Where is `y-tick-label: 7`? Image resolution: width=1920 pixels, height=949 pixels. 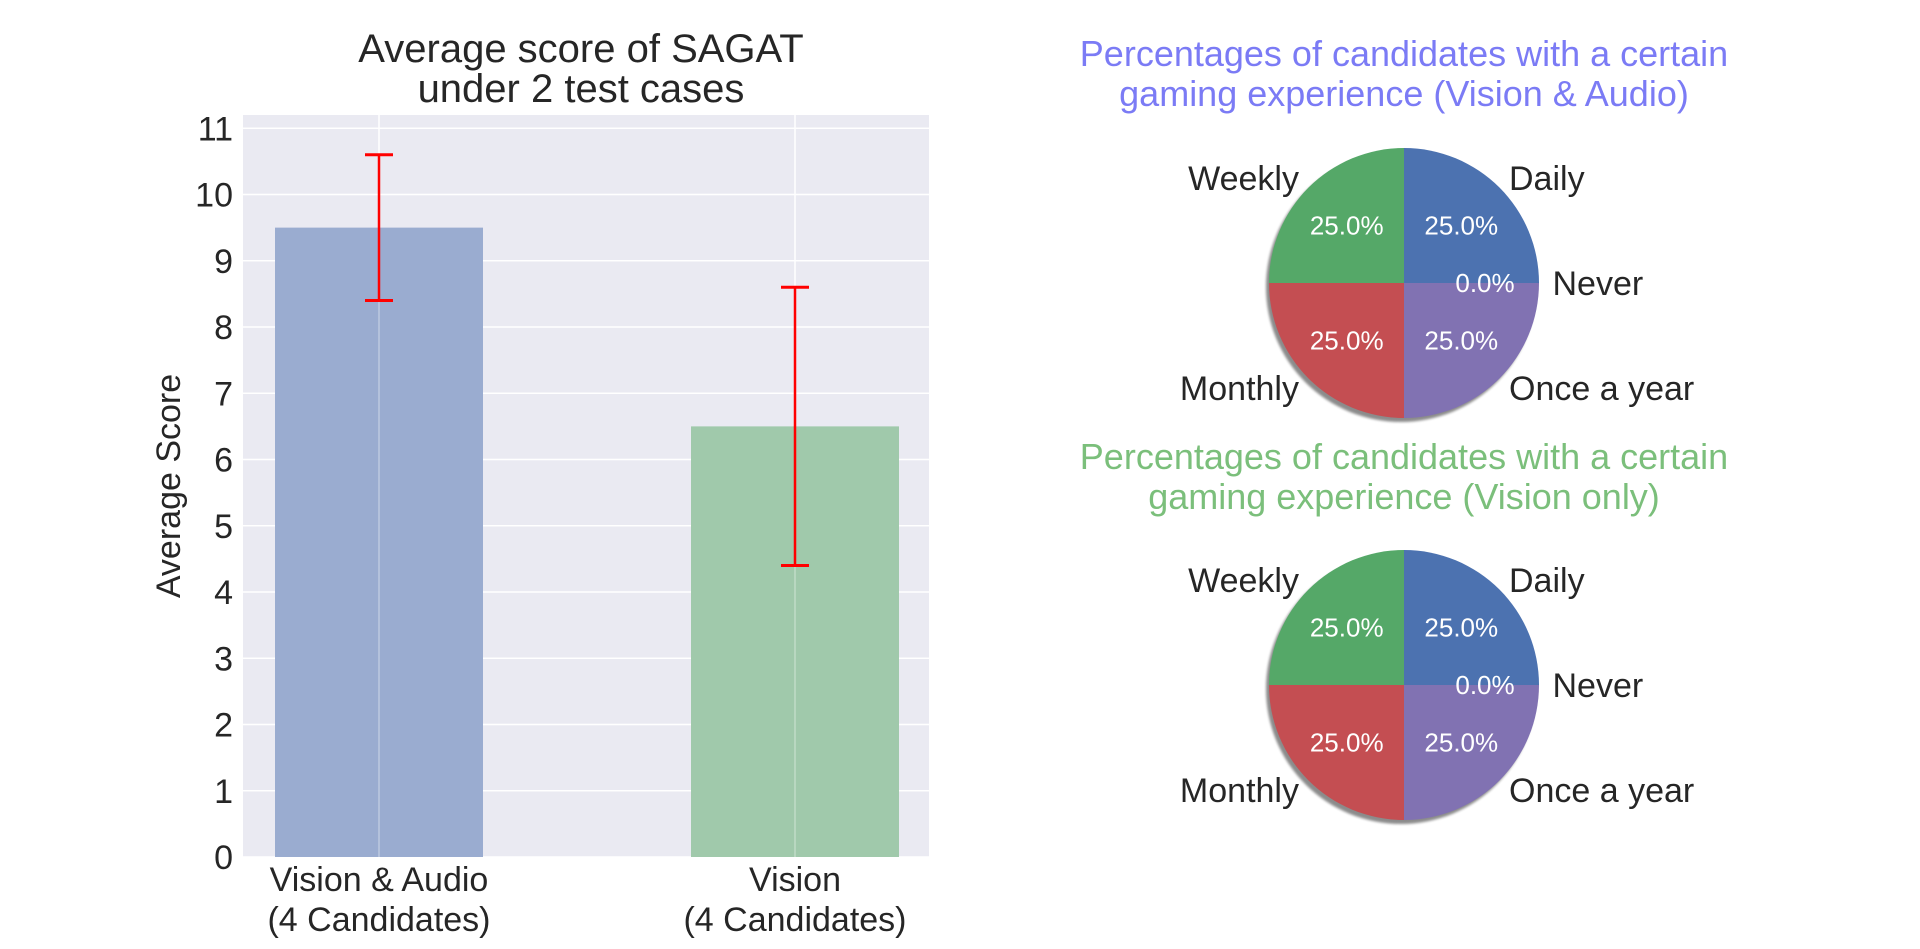
y-tick-label: 7 is located at coordinates (223, 394).